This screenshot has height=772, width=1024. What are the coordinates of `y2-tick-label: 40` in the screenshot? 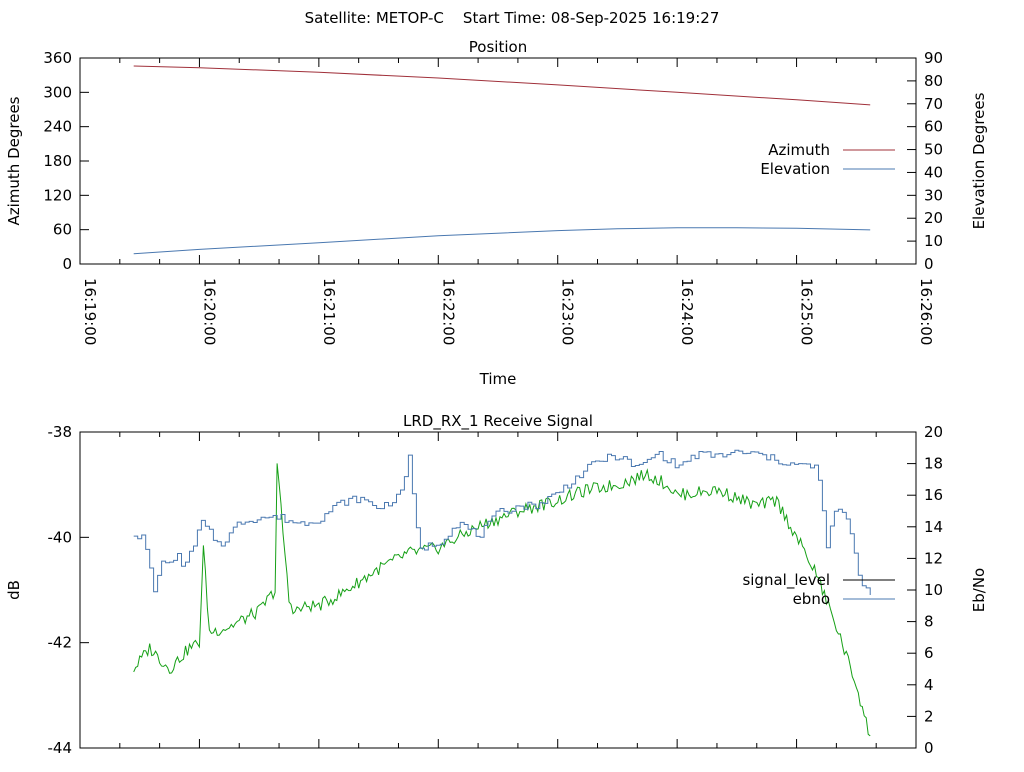 It's located at (933, 172).